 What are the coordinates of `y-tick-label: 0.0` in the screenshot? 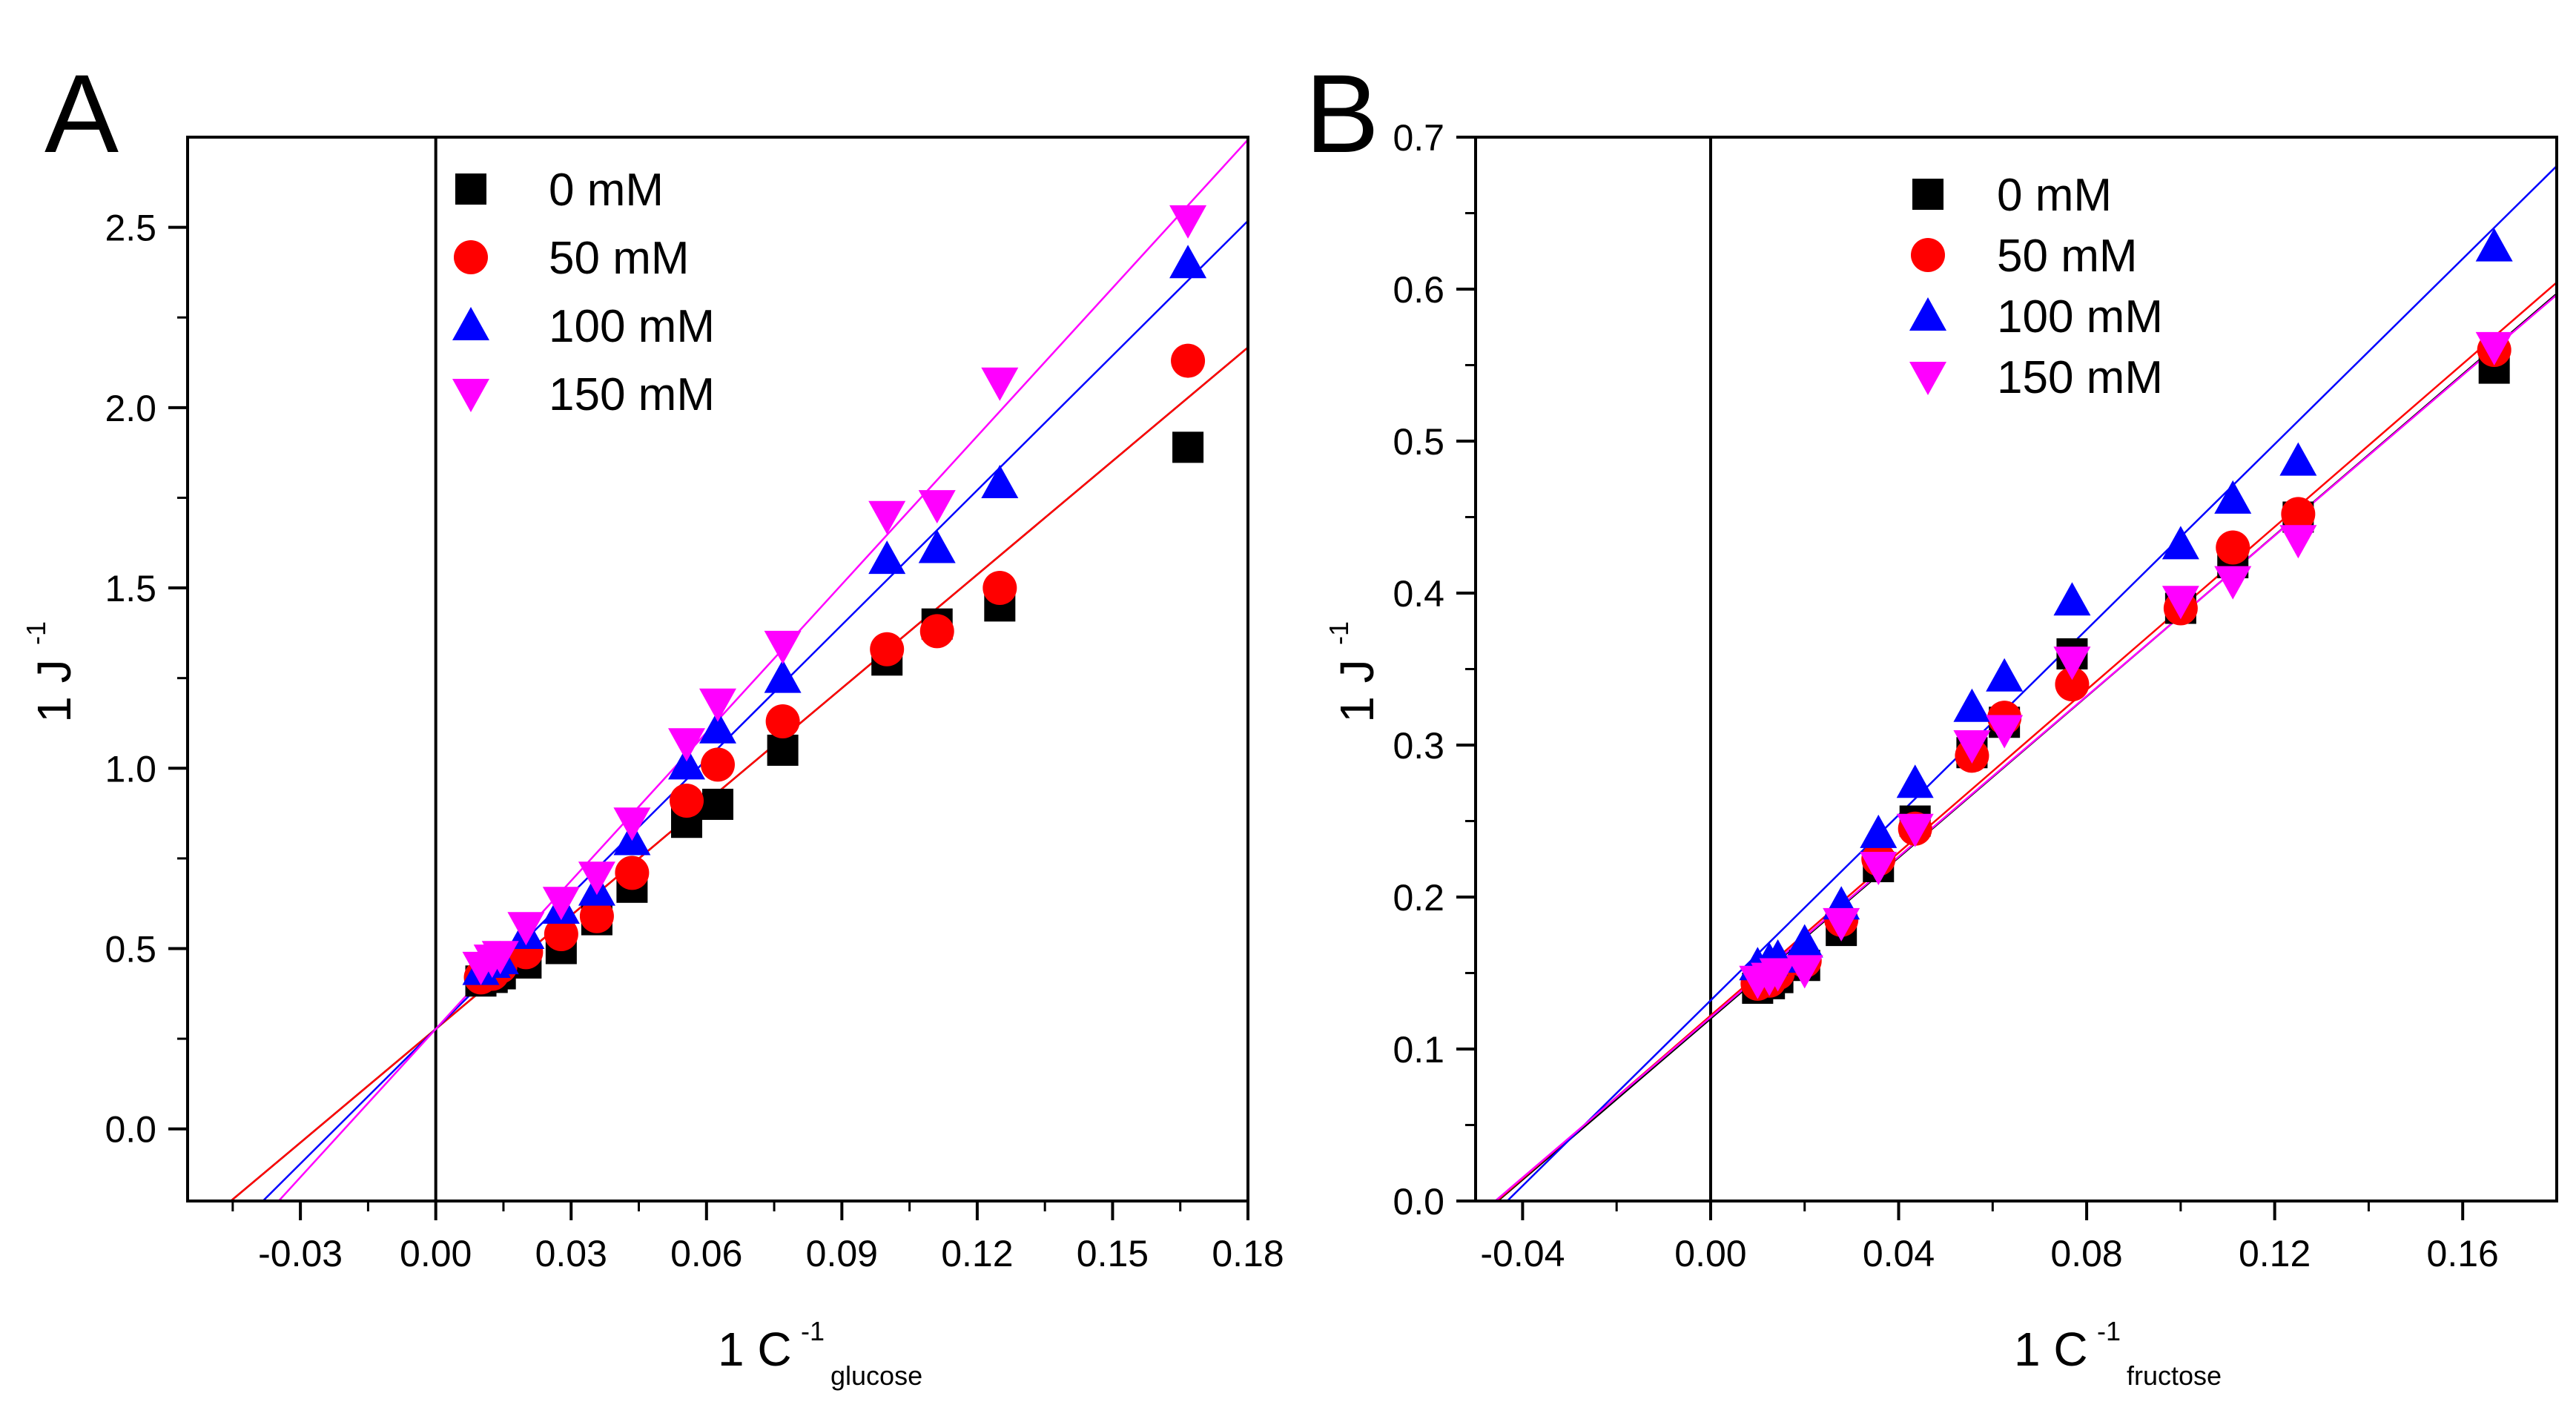 It's located at (1418, 1202).